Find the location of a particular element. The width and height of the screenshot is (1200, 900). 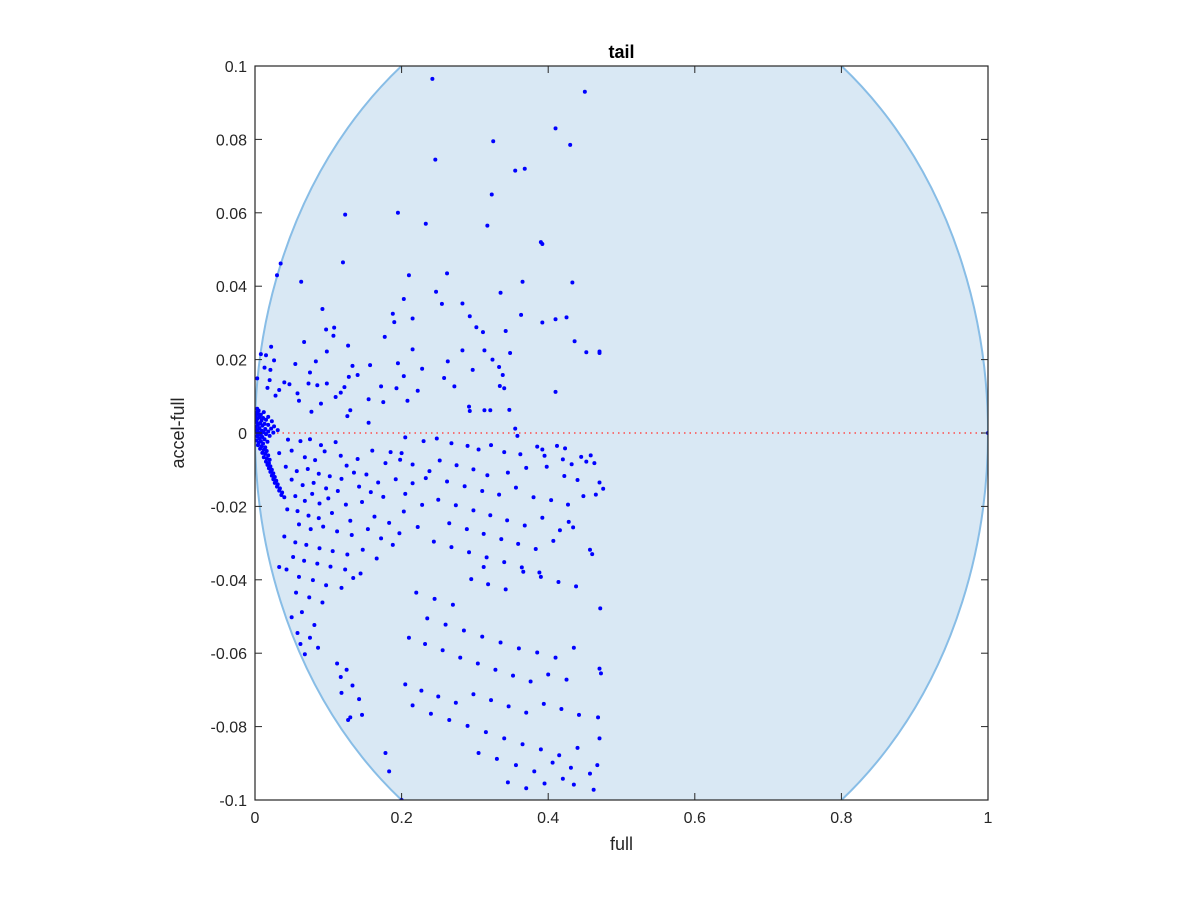

x-tick-label: 0.2 is located at coordinates (401, 818).